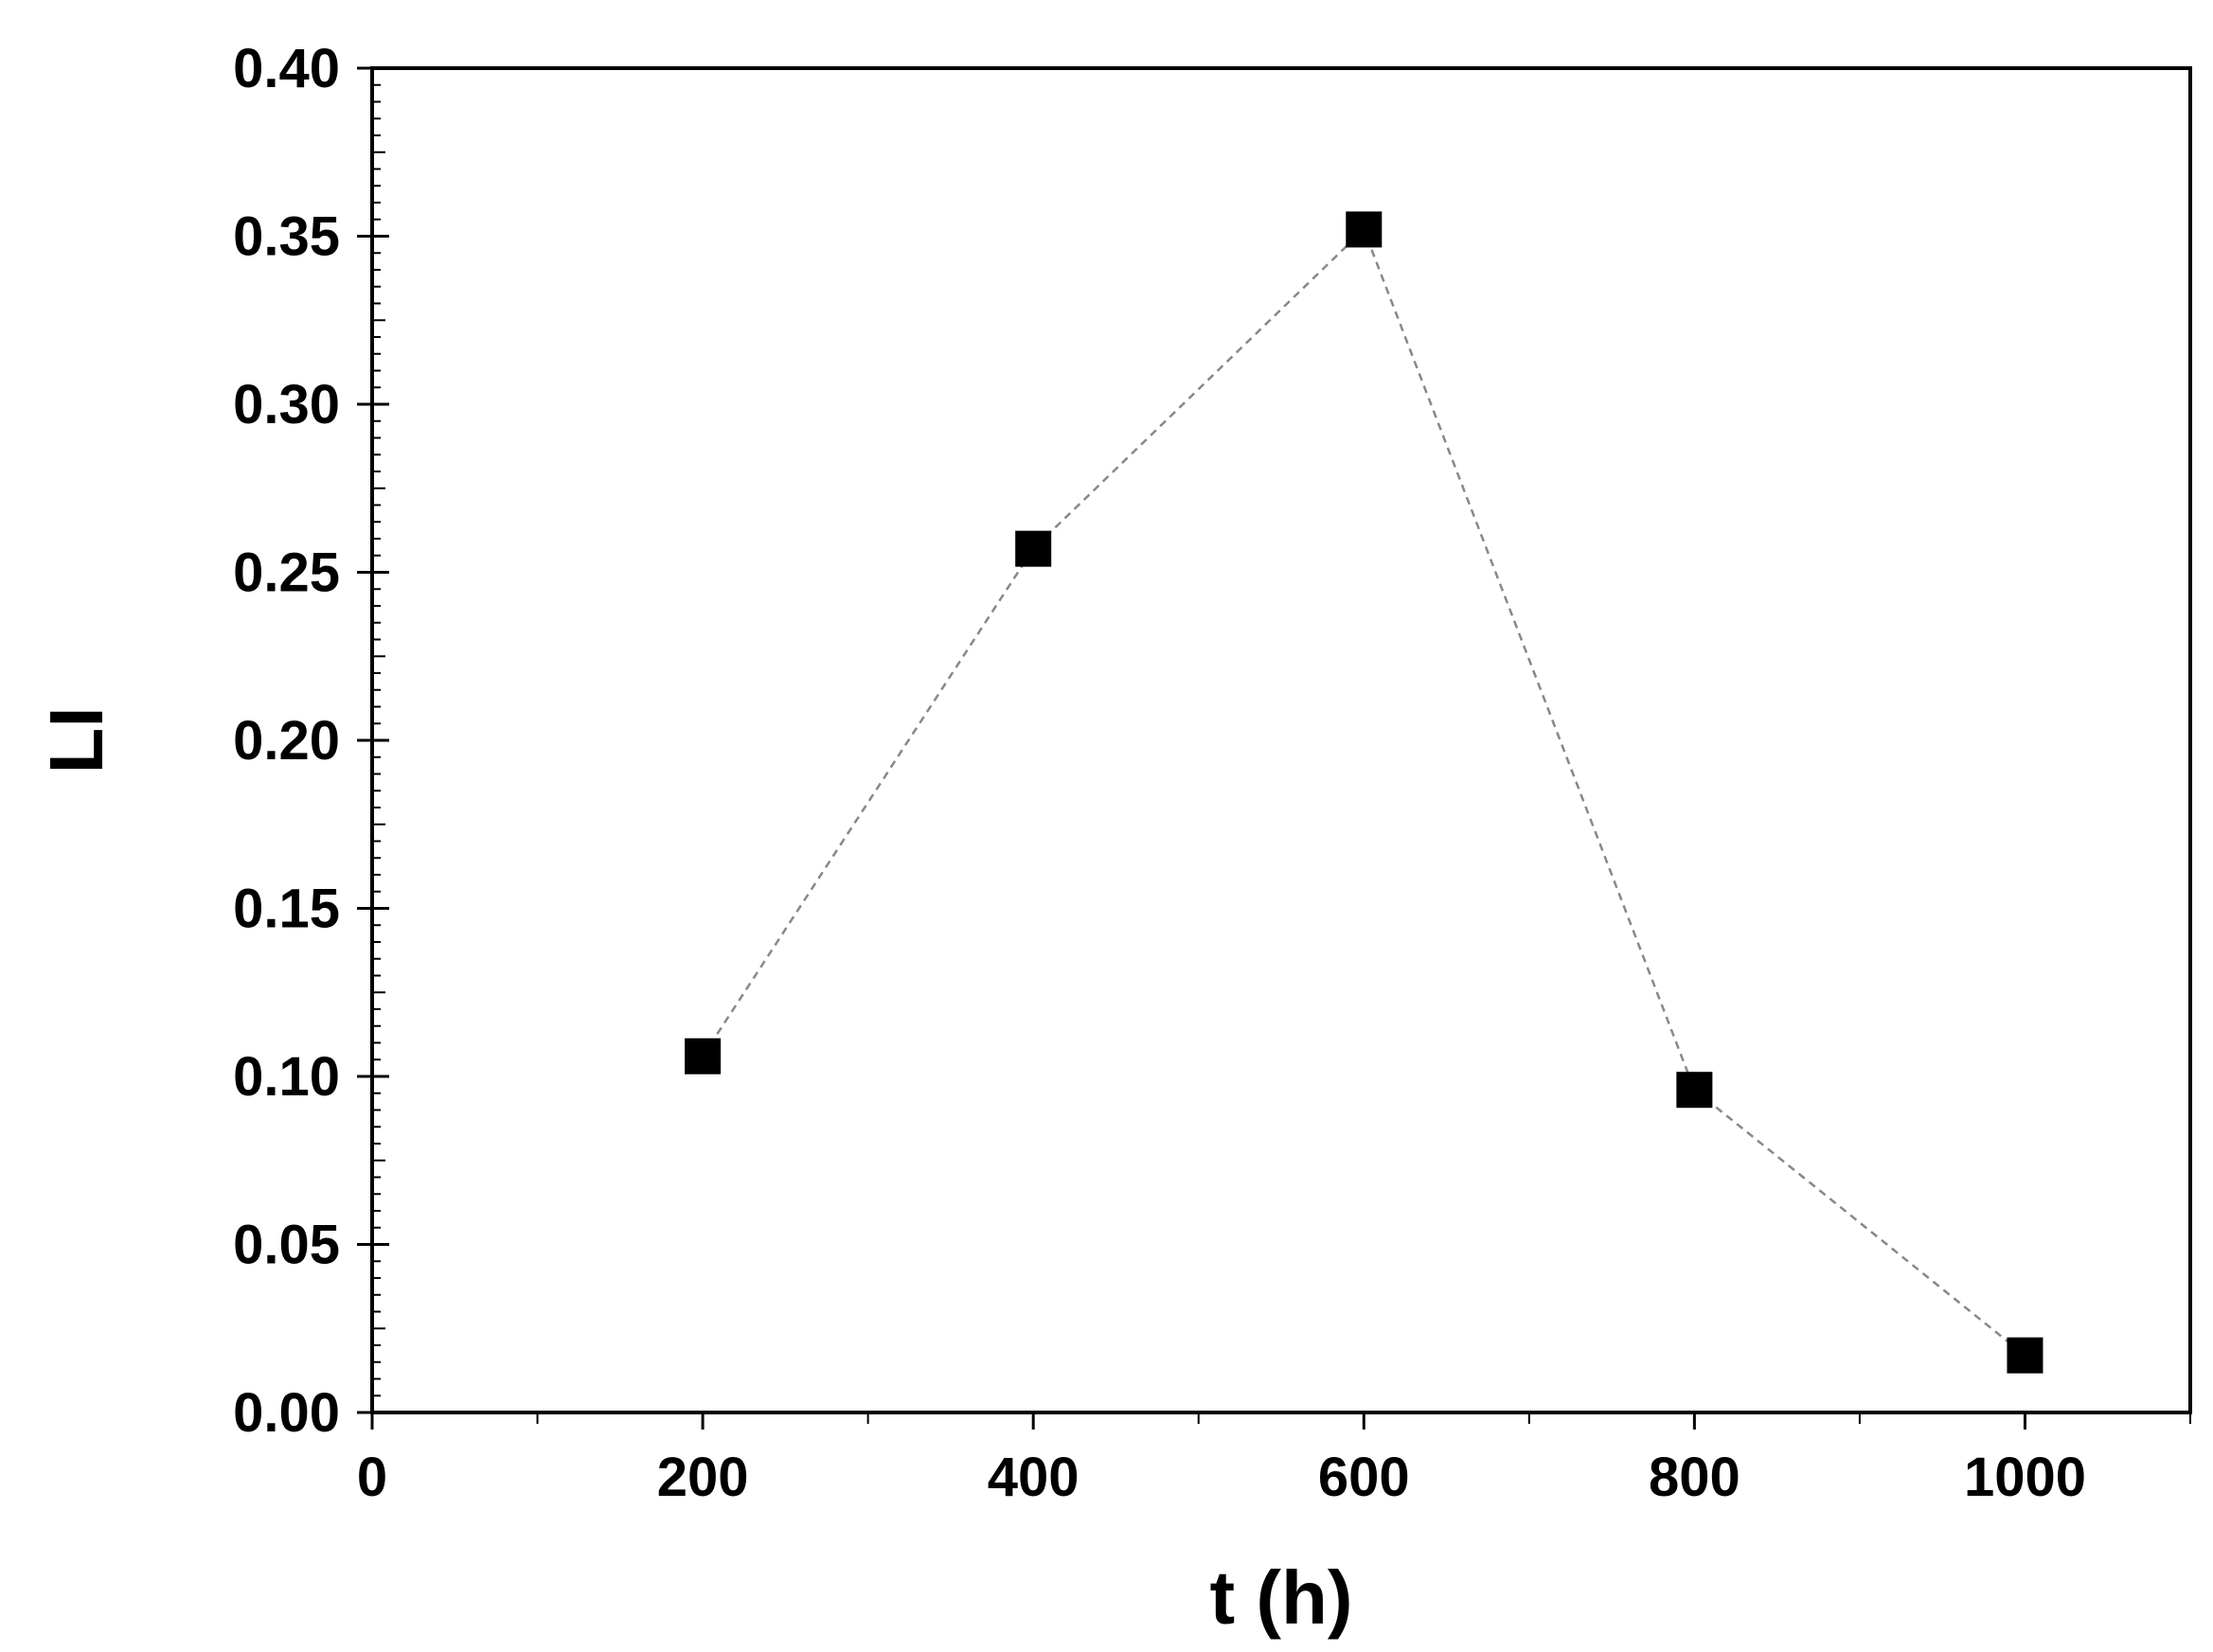 This screenshot has height=1652, width=2213. Describe the element at coordinates (286, 741) in the screenshot. I see `y-tick-label: 0.20` at that location.